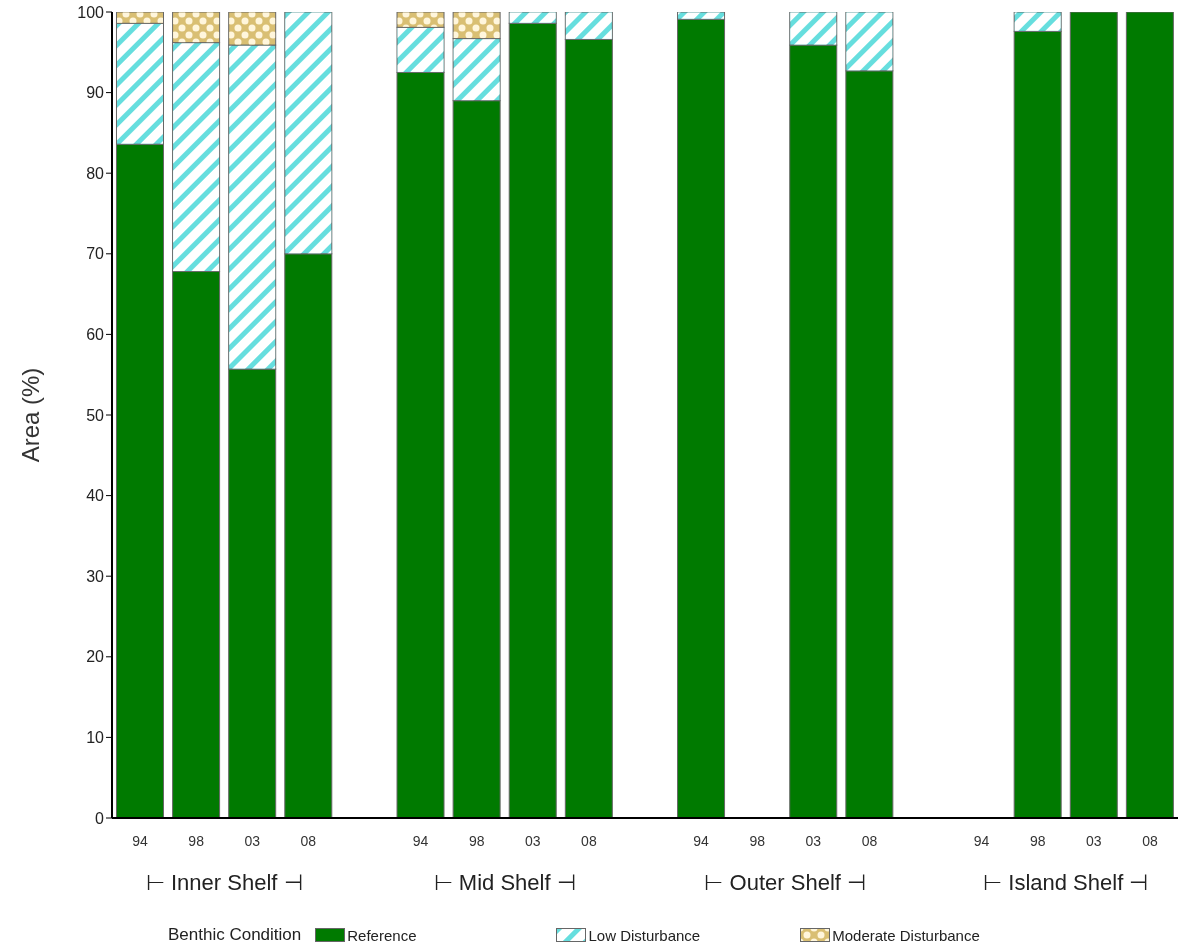 The image size is (1180, 950). What do you see at coordinates (30, 415) in the screenshot?
I see `y-axis-title: Area (%)` at bounding box center [30, 415].